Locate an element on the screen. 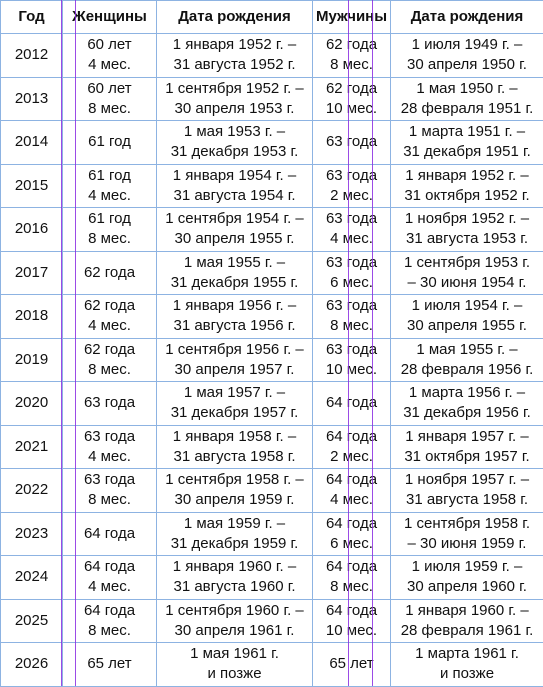 This screenshot has height=687, width=543. cell-line: 2 мес. is located at coordinates (351, 457).